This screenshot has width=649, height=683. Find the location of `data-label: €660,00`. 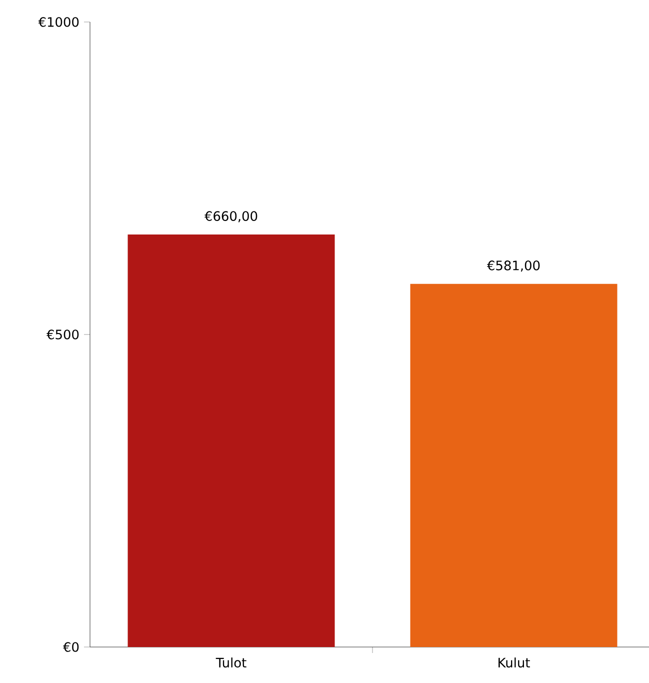

data-label: €660,00 is located at coordinates (231, 216).